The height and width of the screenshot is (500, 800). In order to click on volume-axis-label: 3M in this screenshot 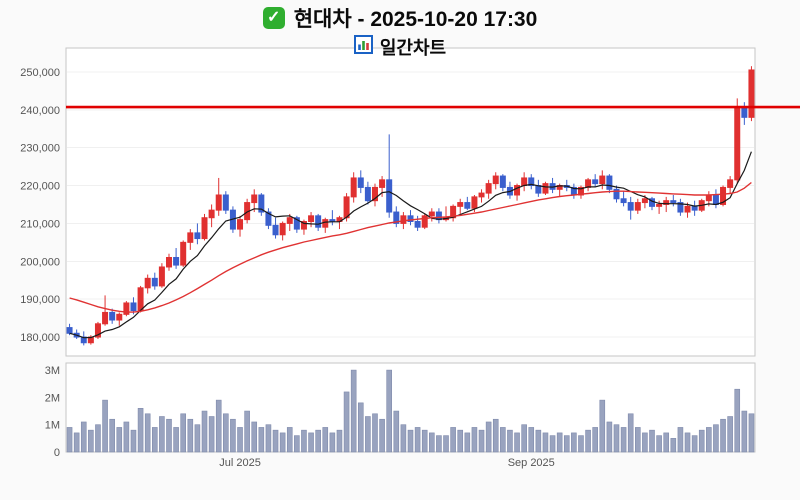, I will do `click(52, 371)`.